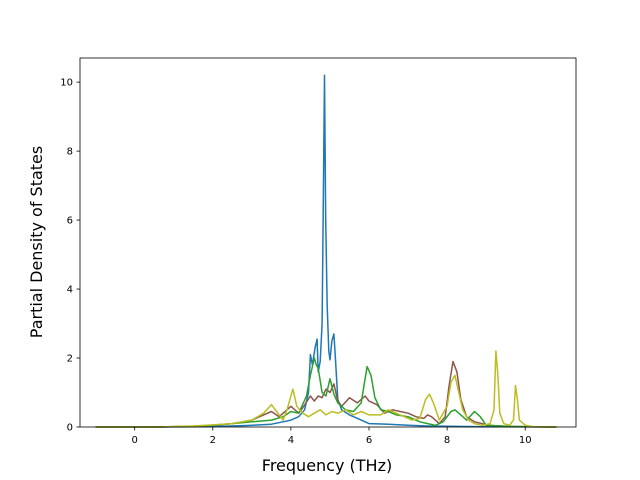  Describe the element at coordinates (36, 242) in the screenshot. I see `y-axis-label: Partial Density of States` at that location.